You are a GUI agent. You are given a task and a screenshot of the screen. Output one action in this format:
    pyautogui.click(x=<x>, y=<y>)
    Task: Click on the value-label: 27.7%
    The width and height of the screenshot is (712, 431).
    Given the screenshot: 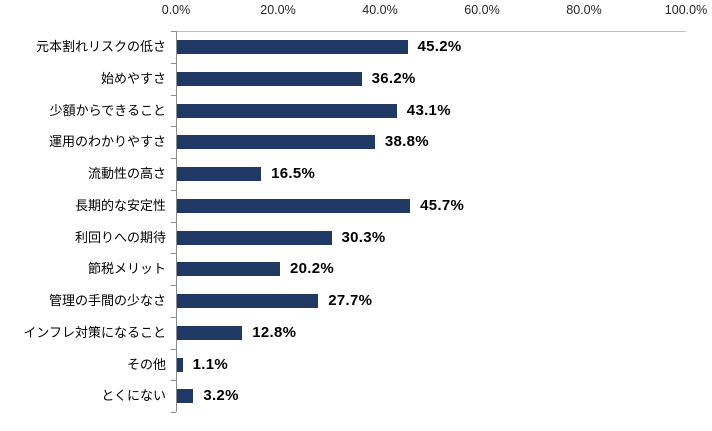 What is the action you would take?
    pyautogui.click(x=350, y=300)
    